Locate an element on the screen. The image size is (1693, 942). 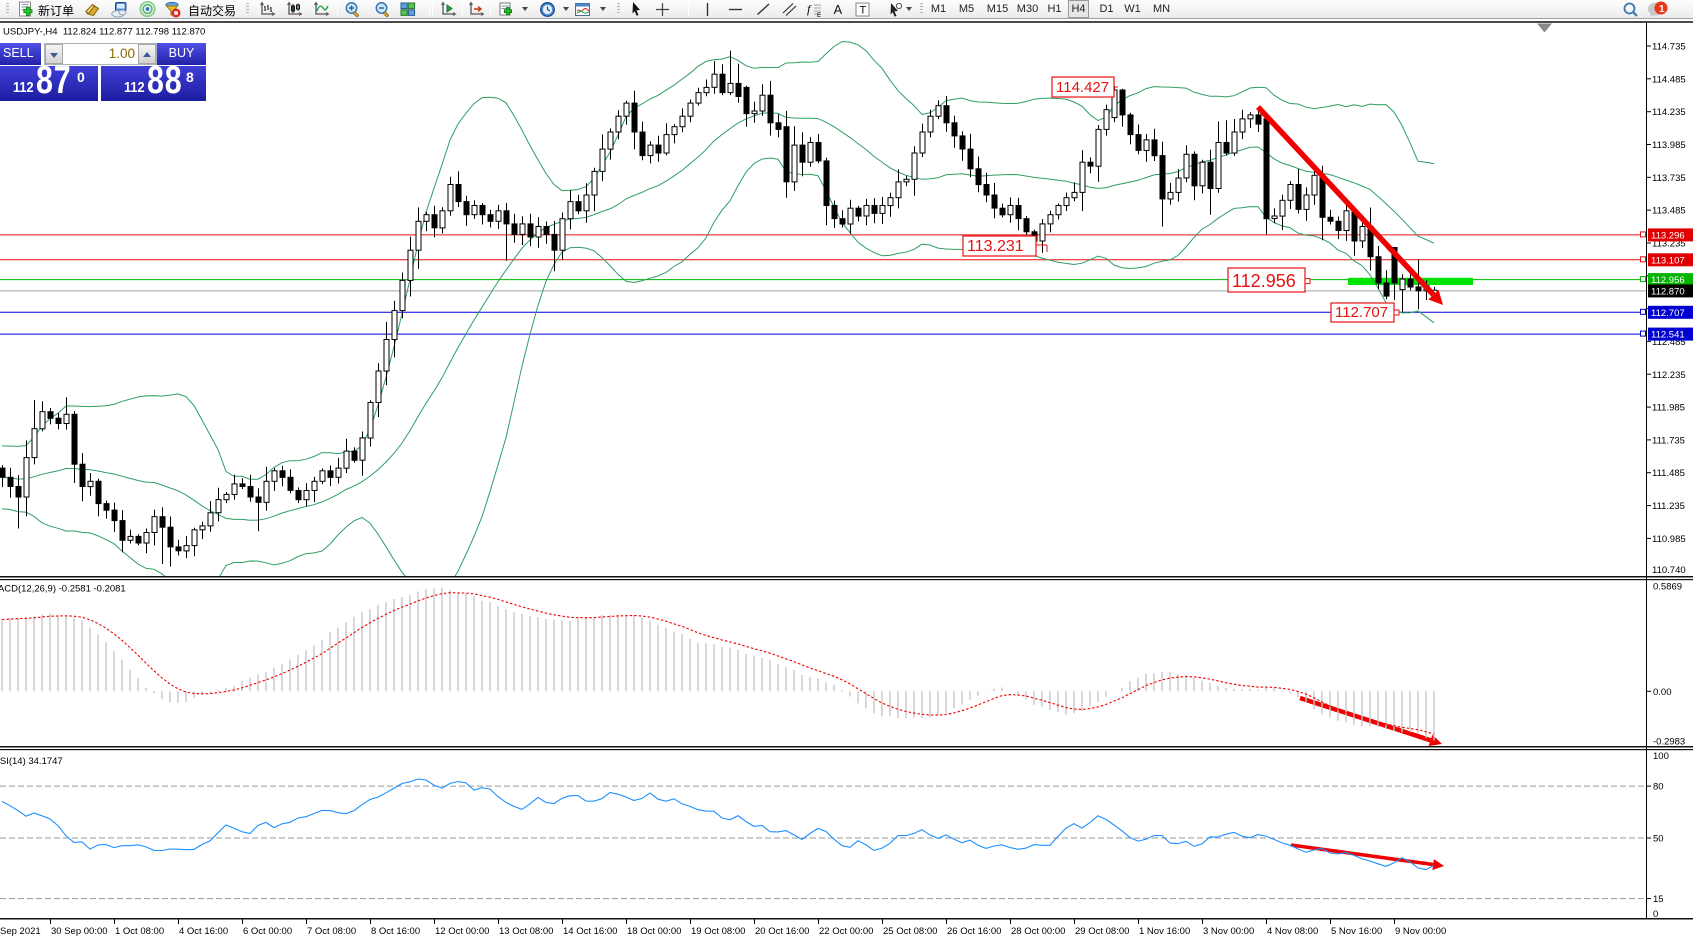
svg-text: 80 is located at coordinates (1658, 787).